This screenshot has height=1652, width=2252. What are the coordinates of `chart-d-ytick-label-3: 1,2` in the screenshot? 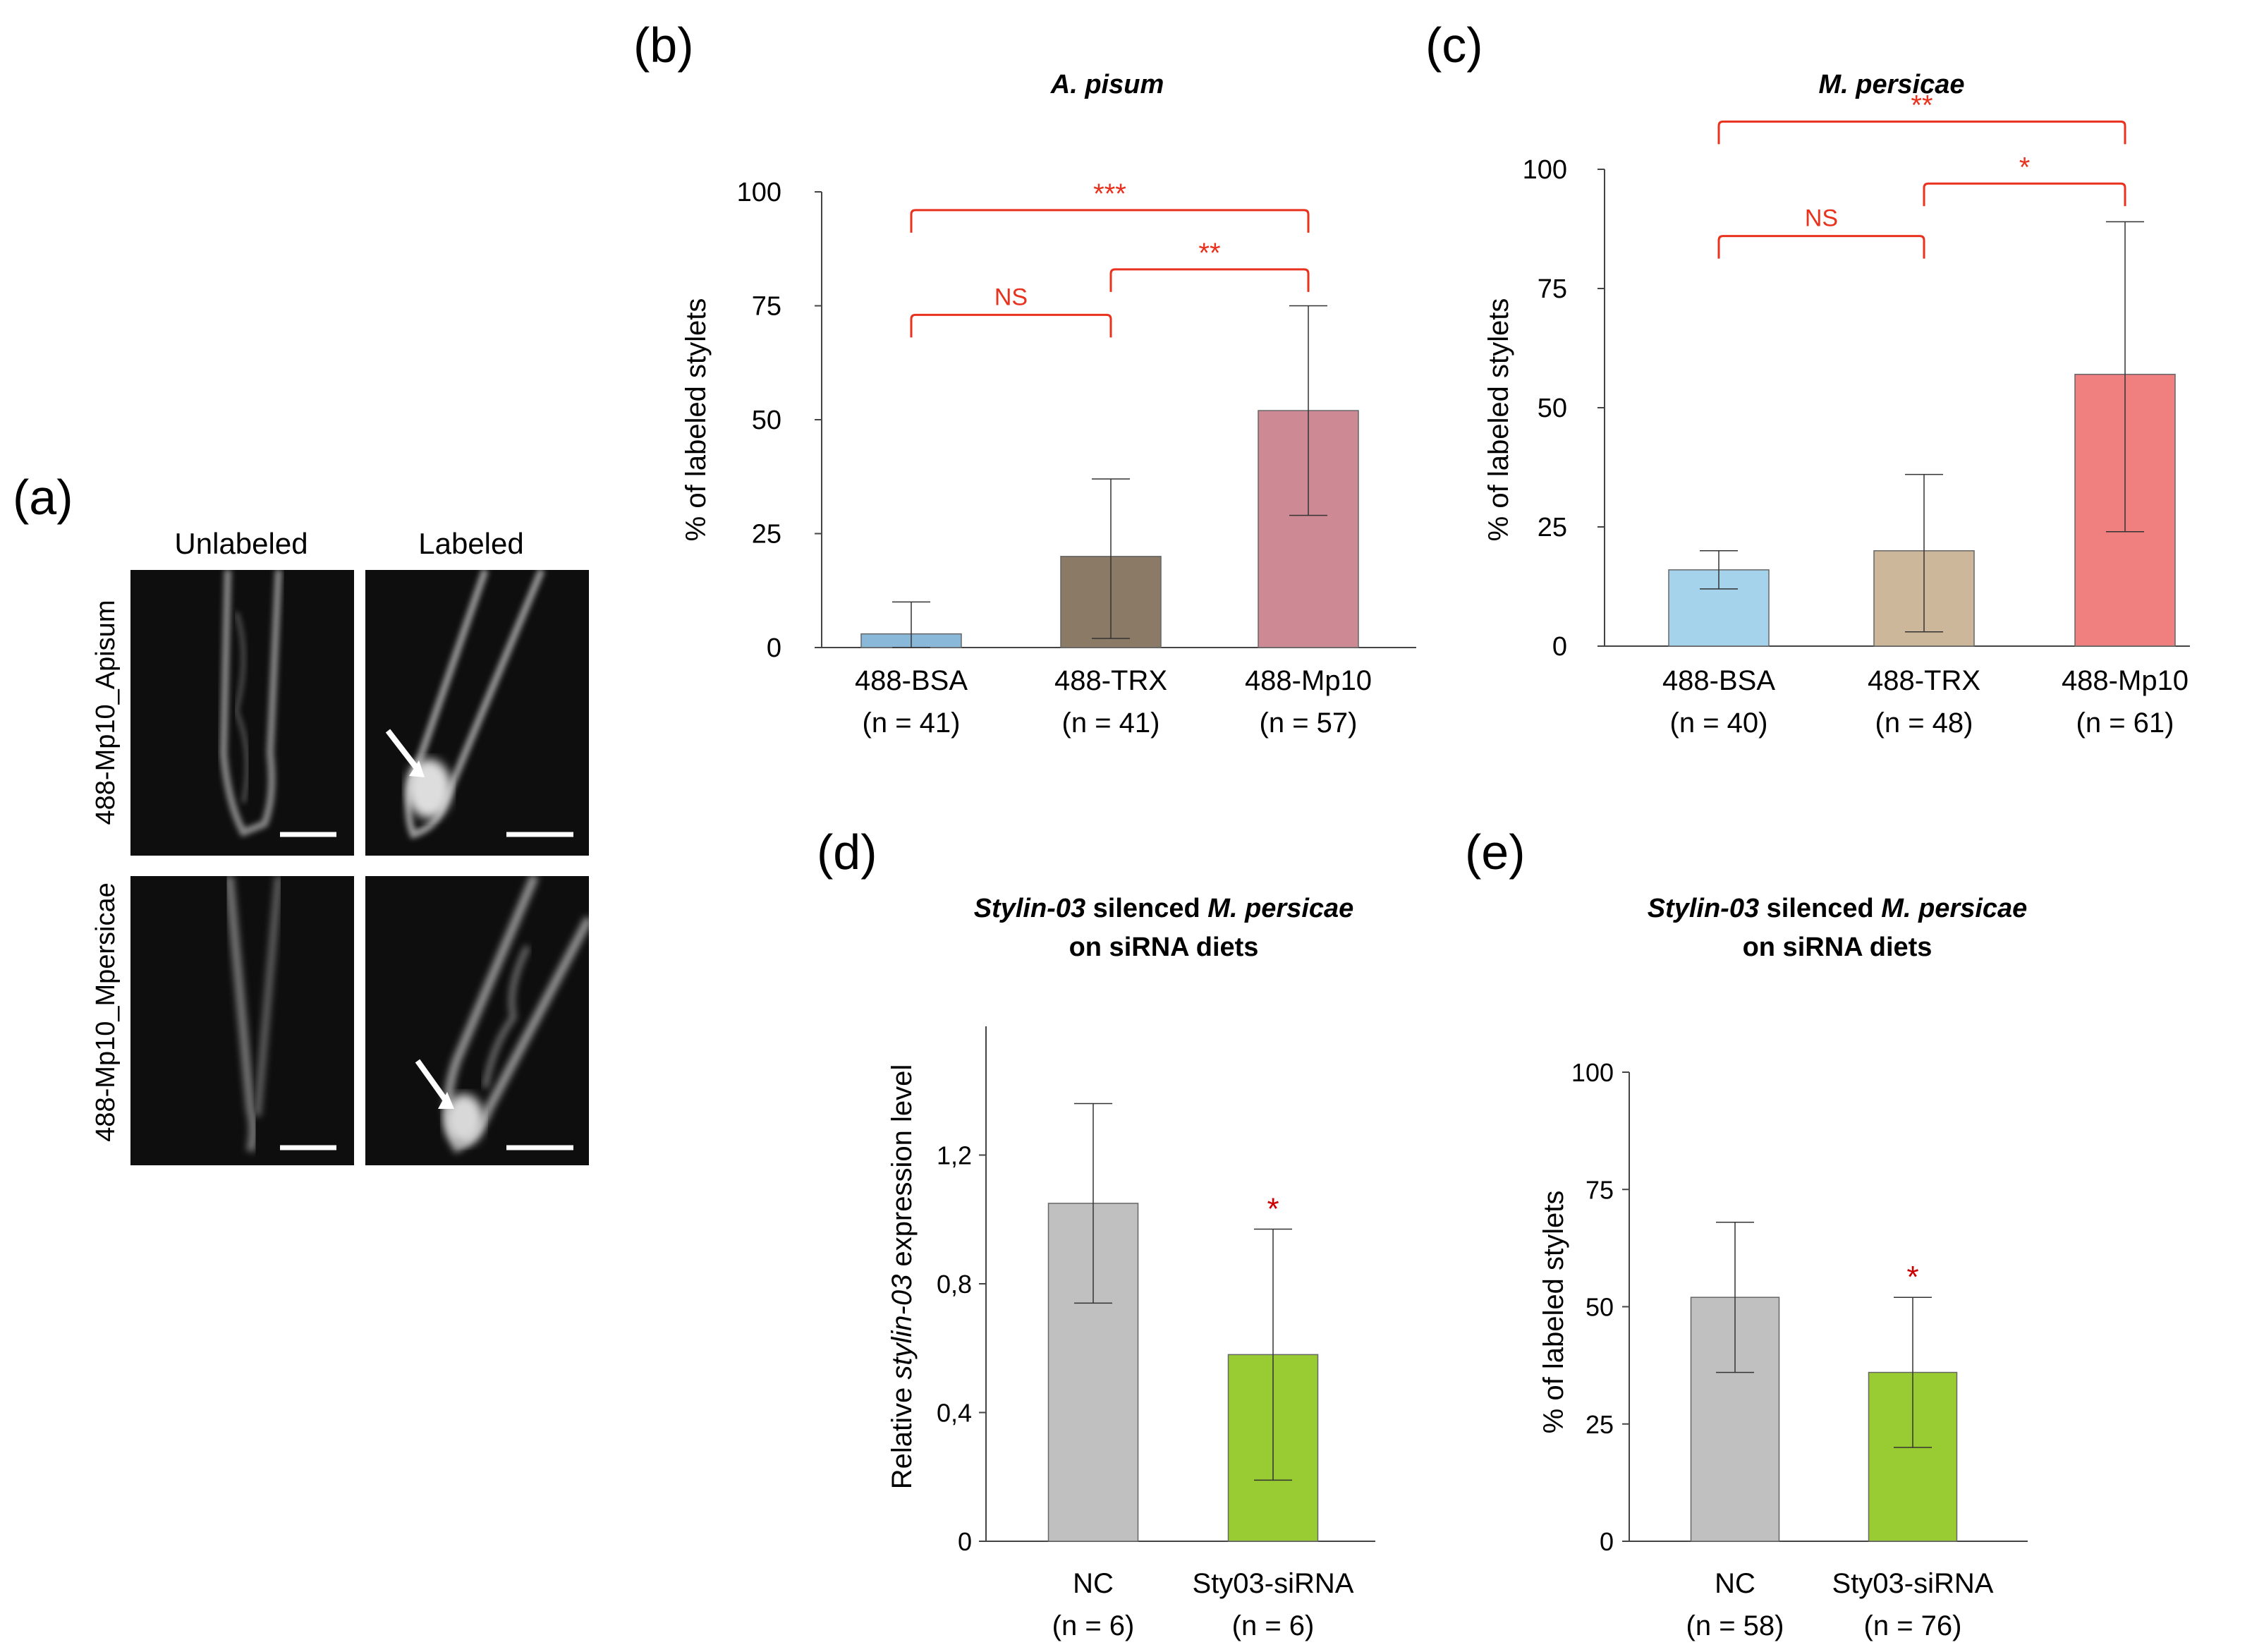 It's located at (954, 1155).